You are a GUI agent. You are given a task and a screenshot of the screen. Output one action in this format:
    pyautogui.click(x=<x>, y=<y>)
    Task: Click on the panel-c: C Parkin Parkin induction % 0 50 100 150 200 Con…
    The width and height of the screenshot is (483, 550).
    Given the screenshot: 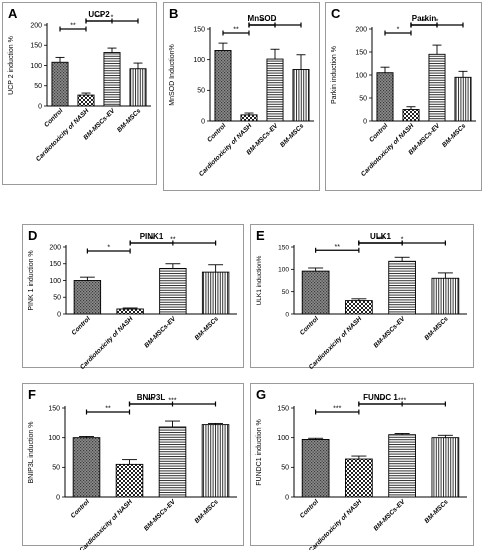 What is the action you would take?
    pyautogui.click(x=403, y=96)
    